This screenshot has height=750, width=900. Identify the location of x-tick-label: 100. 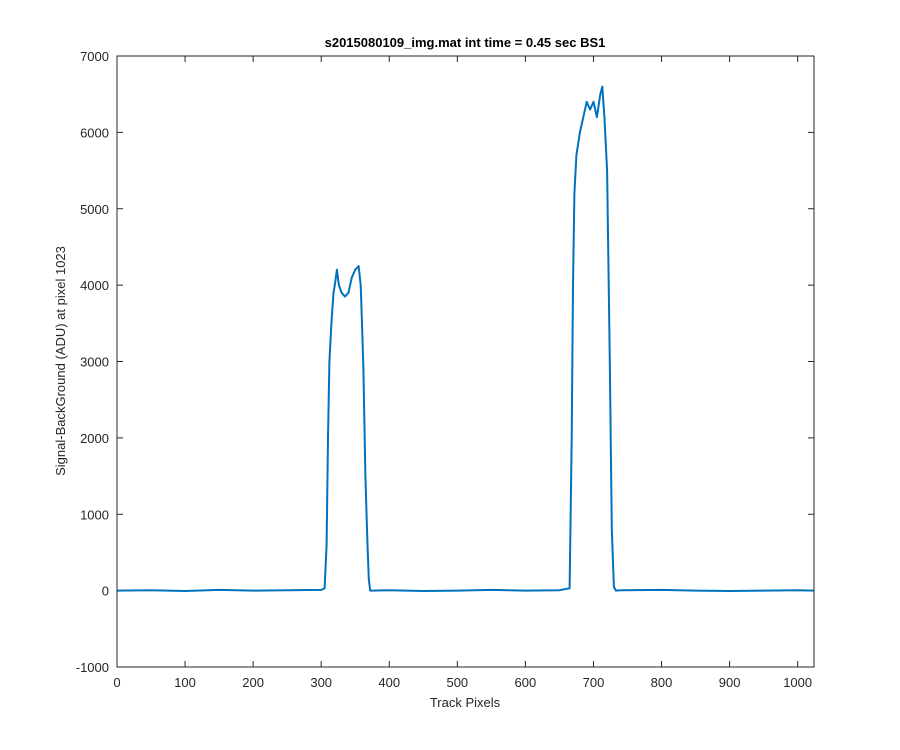
(185, 682).